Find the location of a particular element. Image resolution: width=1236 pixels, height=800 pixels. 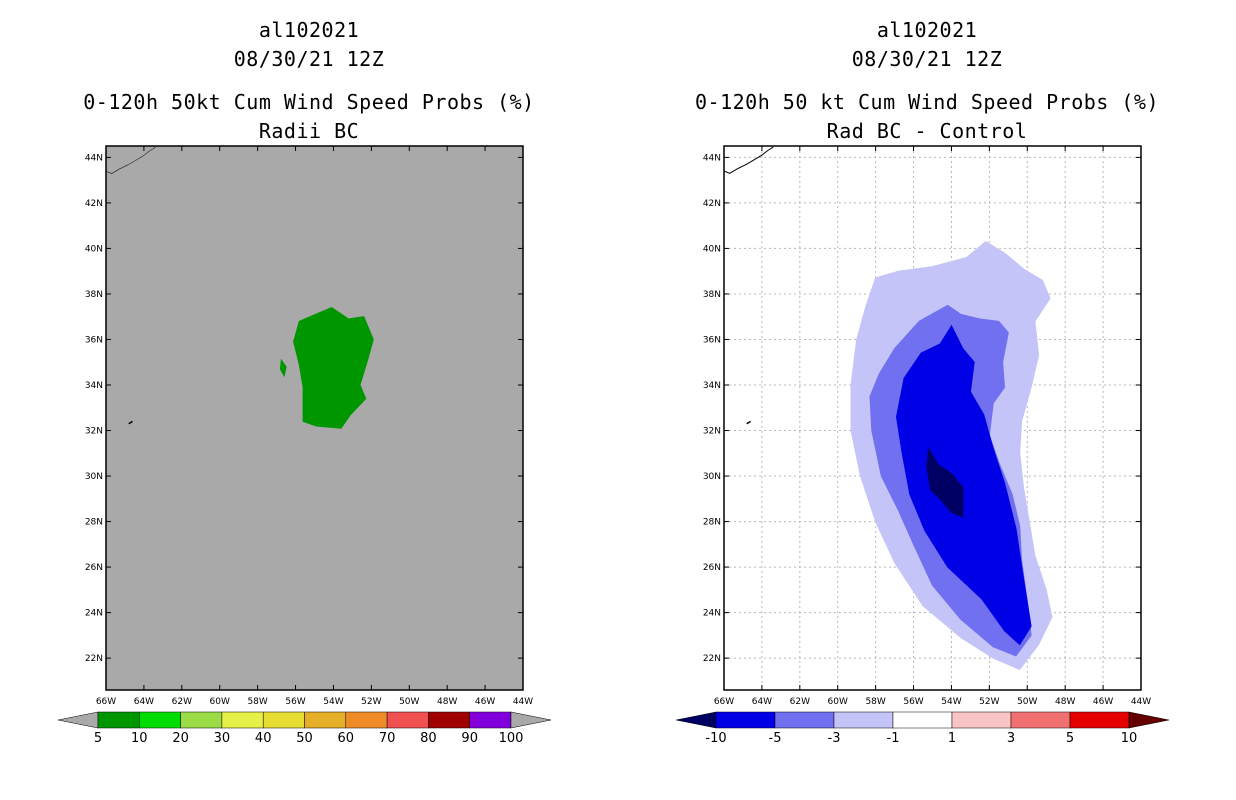

y-tick-label: 26N is located at coordinates (94, 568).